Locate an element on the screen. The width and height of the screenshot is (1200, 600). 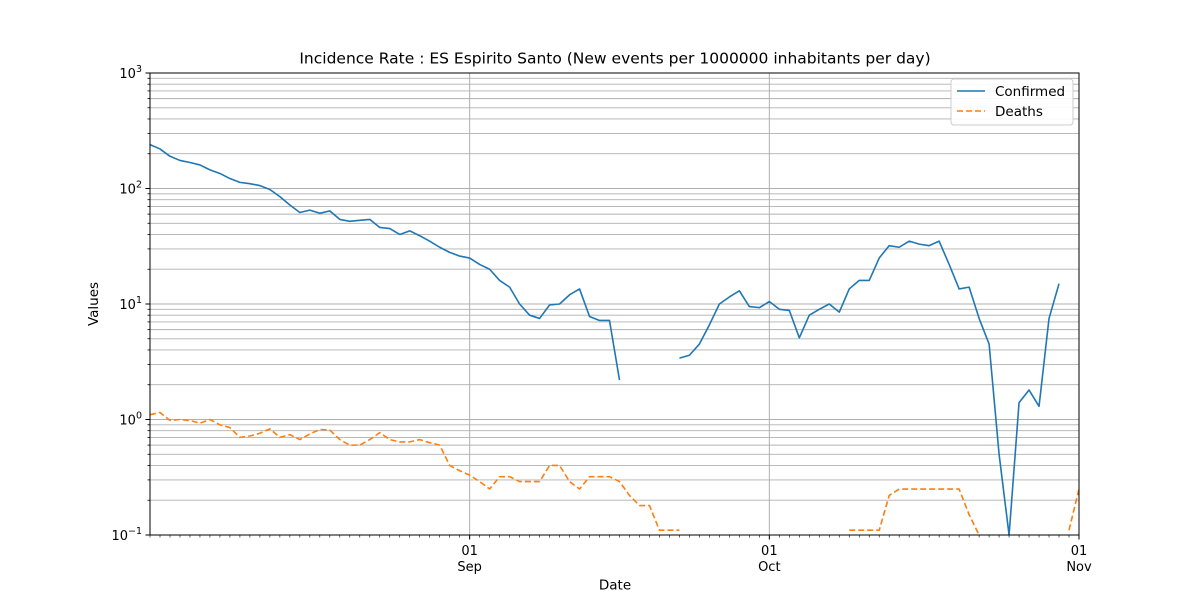
legend-label-confirmed: Confirmed is located at coordinates (1030, 92).